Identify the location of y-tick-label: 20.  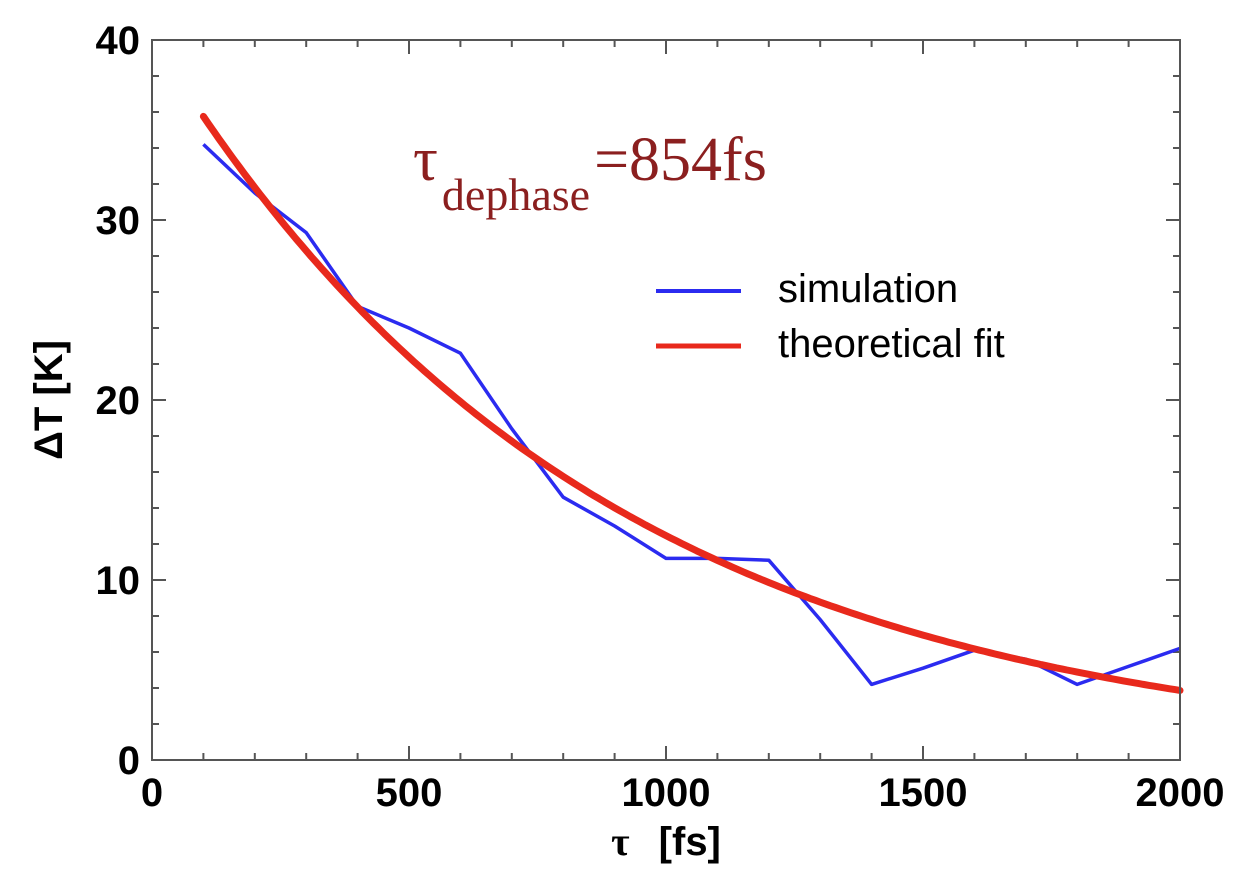
(118, 401).